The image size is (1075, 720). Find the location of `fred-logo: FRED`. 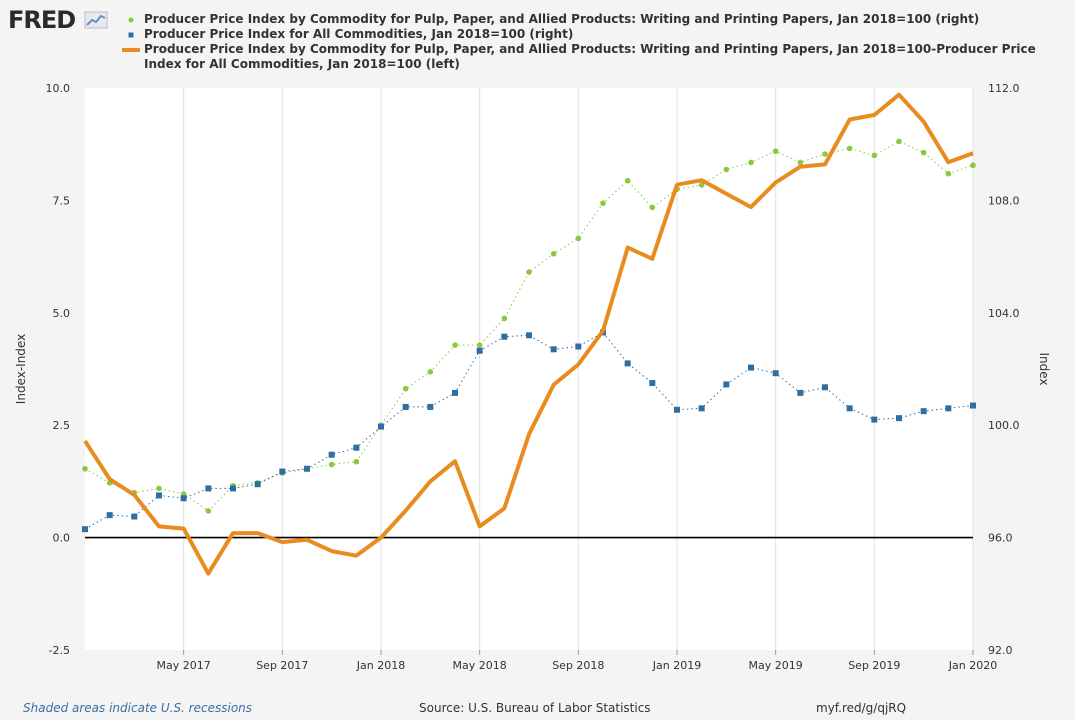

fred-logo: FRED is located at coordinates (58, 20).